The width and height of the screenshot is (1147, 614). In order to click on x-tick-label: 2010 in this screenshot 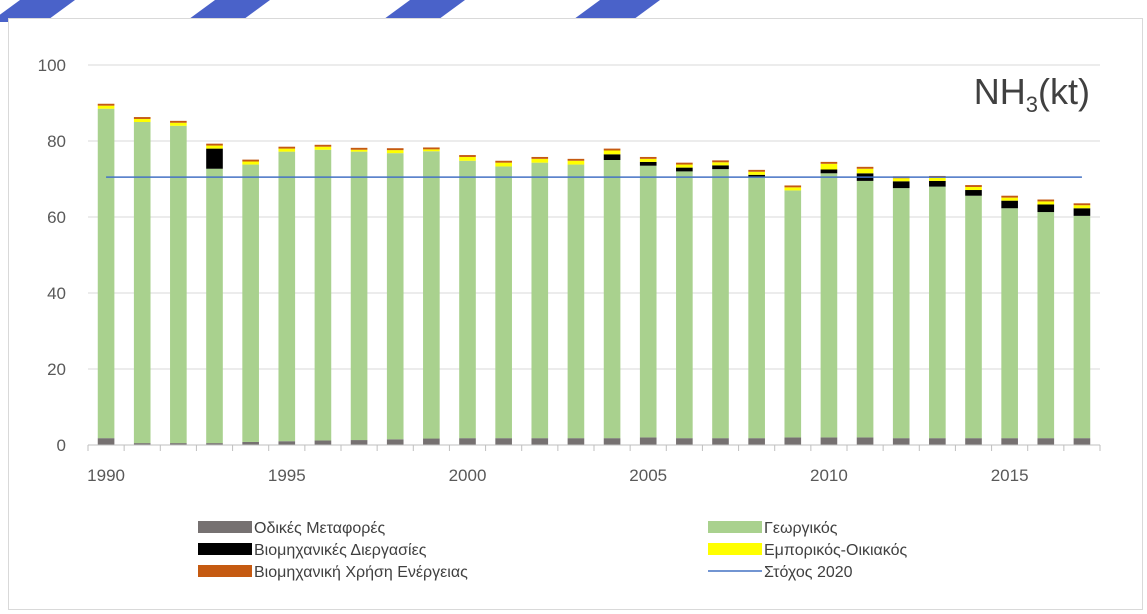, I will do `click(829, 475)`.